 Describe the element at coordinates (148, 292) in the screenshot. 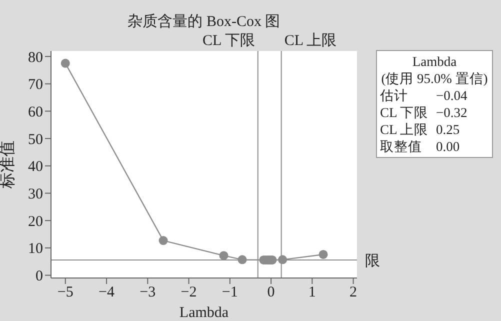

I see `x-tick-label: −3` at that location.